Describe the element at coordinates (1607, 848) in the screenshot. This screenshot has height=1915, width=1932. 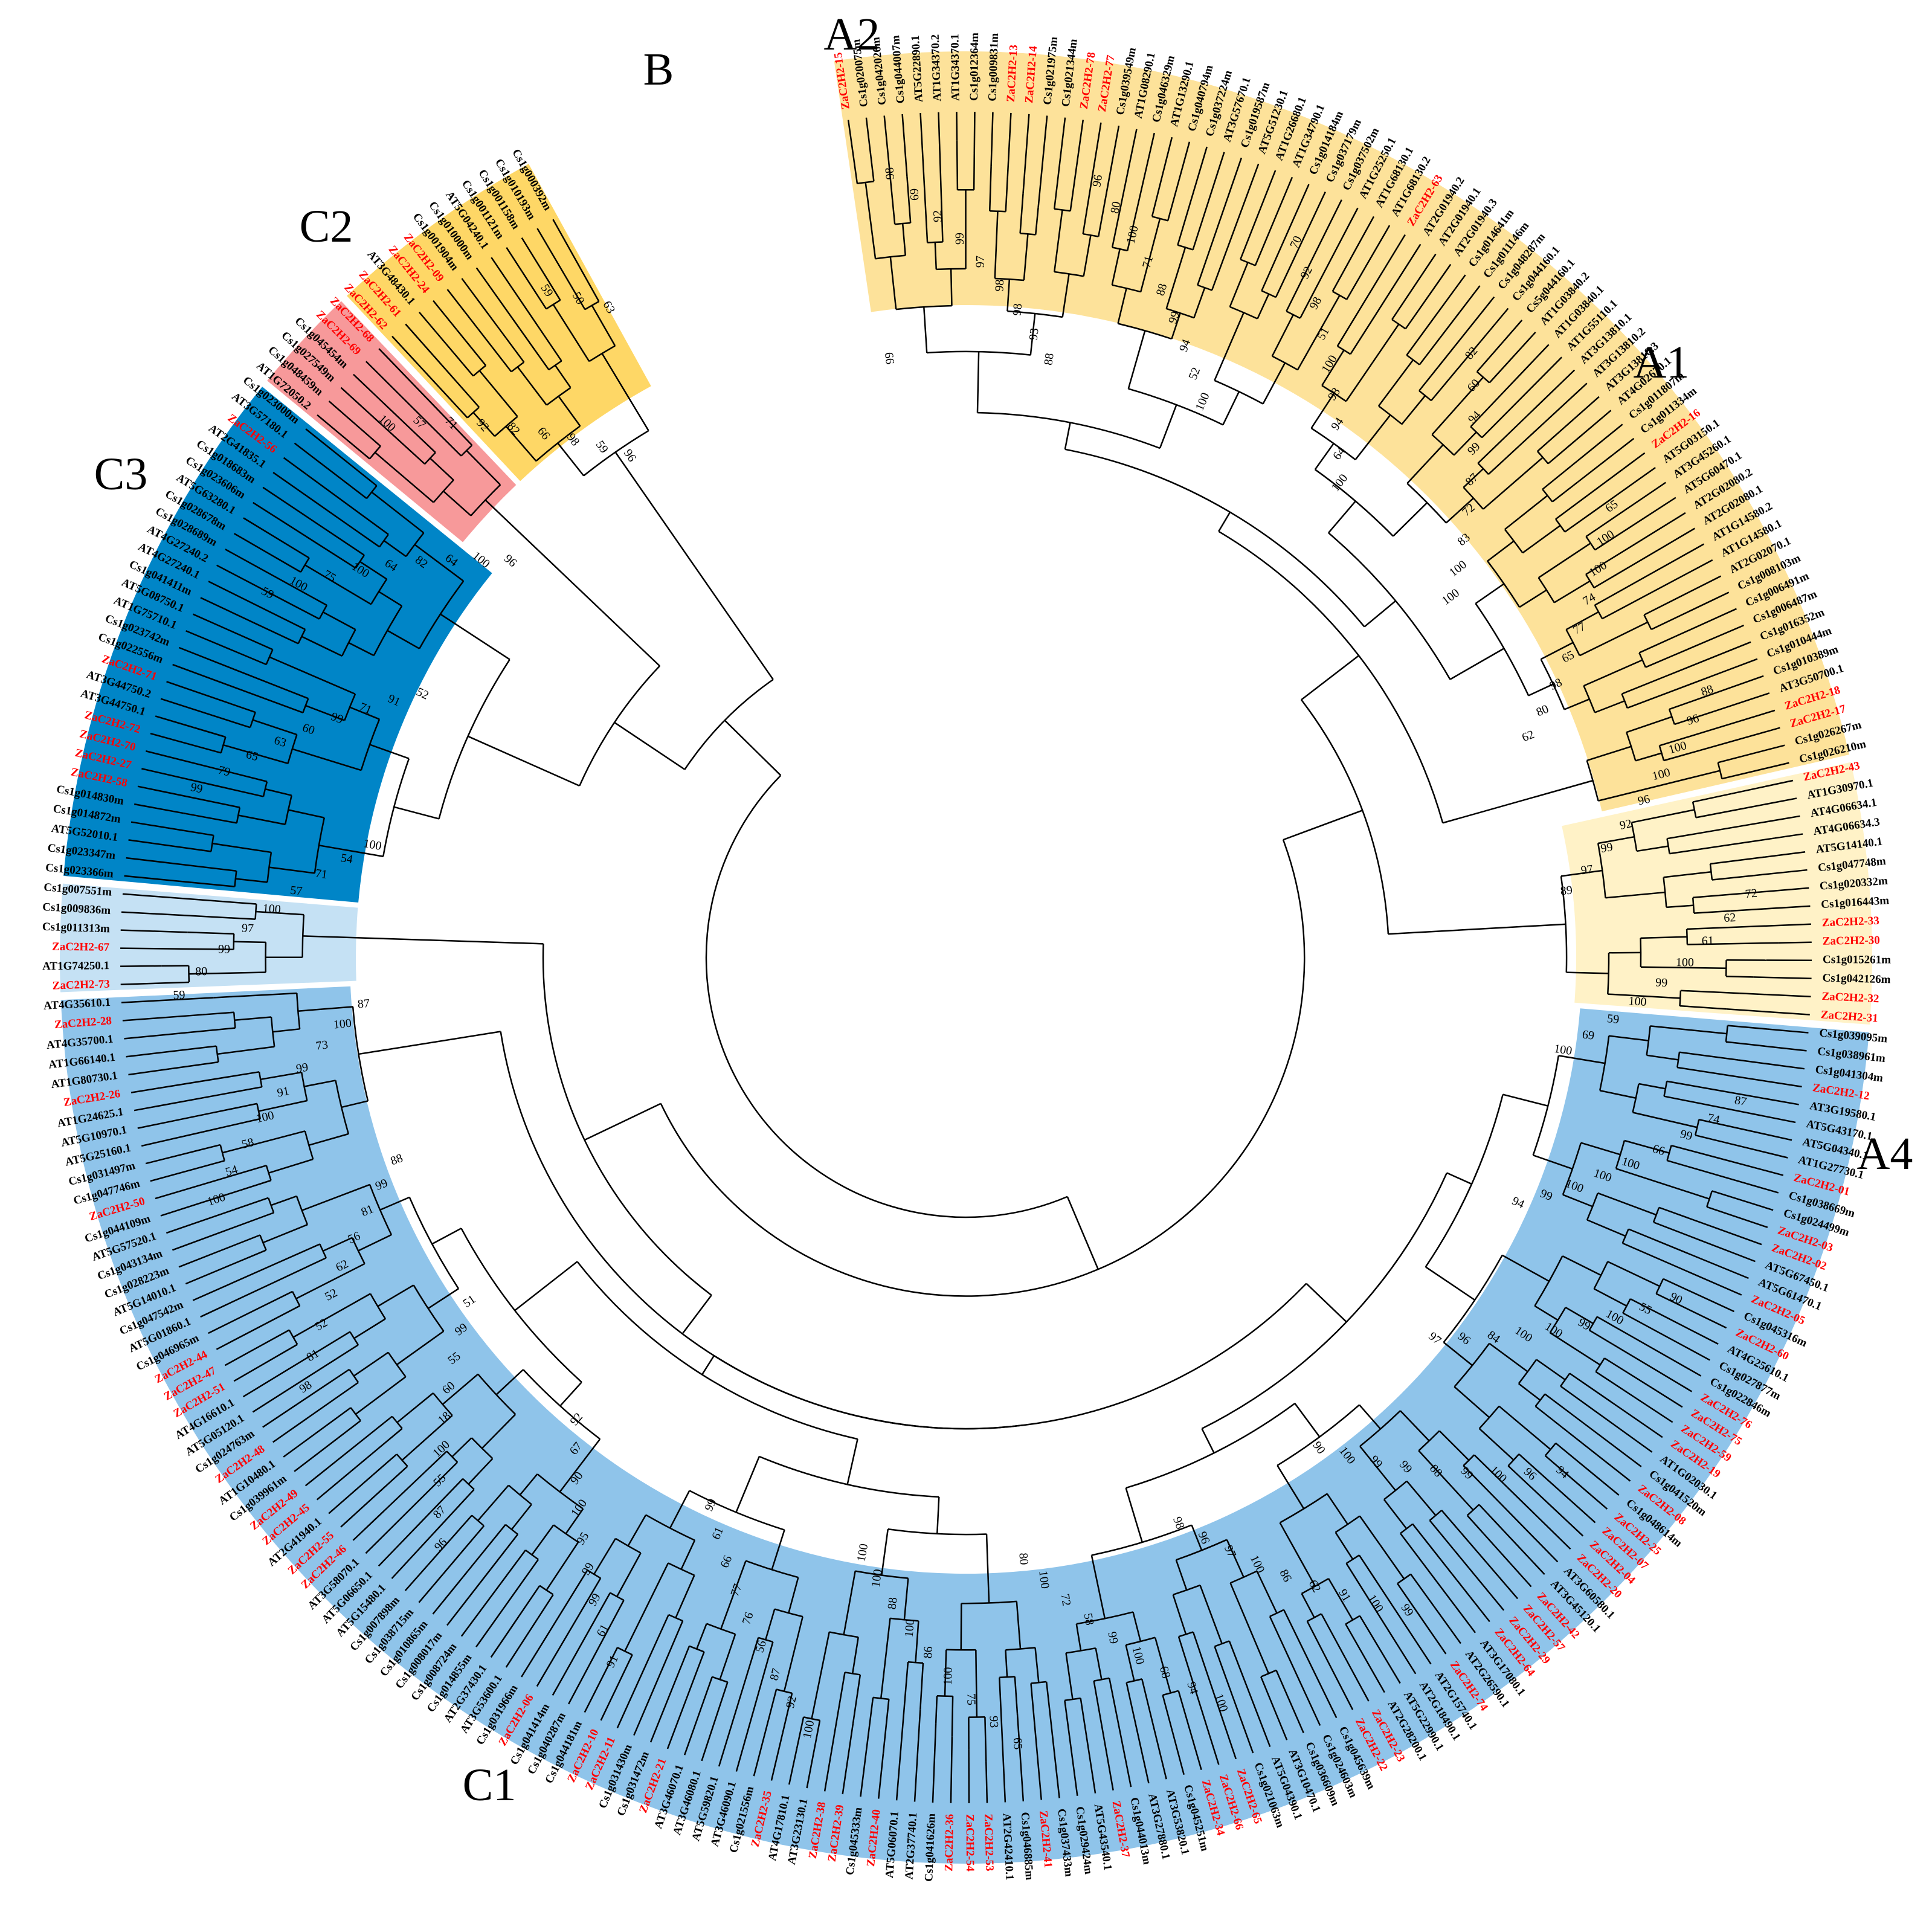
I see `bootstrap-label: 99` at that location.